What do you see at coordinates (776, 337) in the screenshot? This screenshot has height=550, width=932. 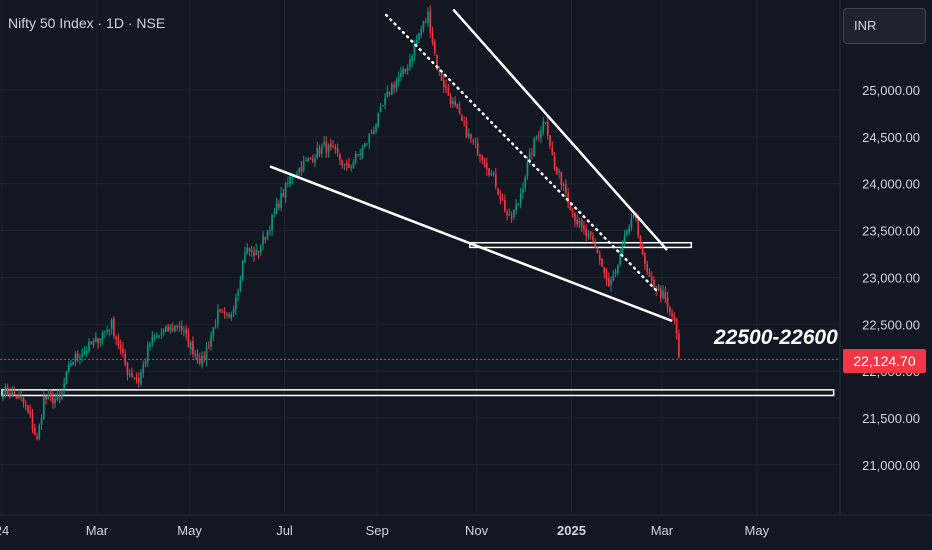 I see `target-annotation: 22500-22600` at bounding box center [776, 337].